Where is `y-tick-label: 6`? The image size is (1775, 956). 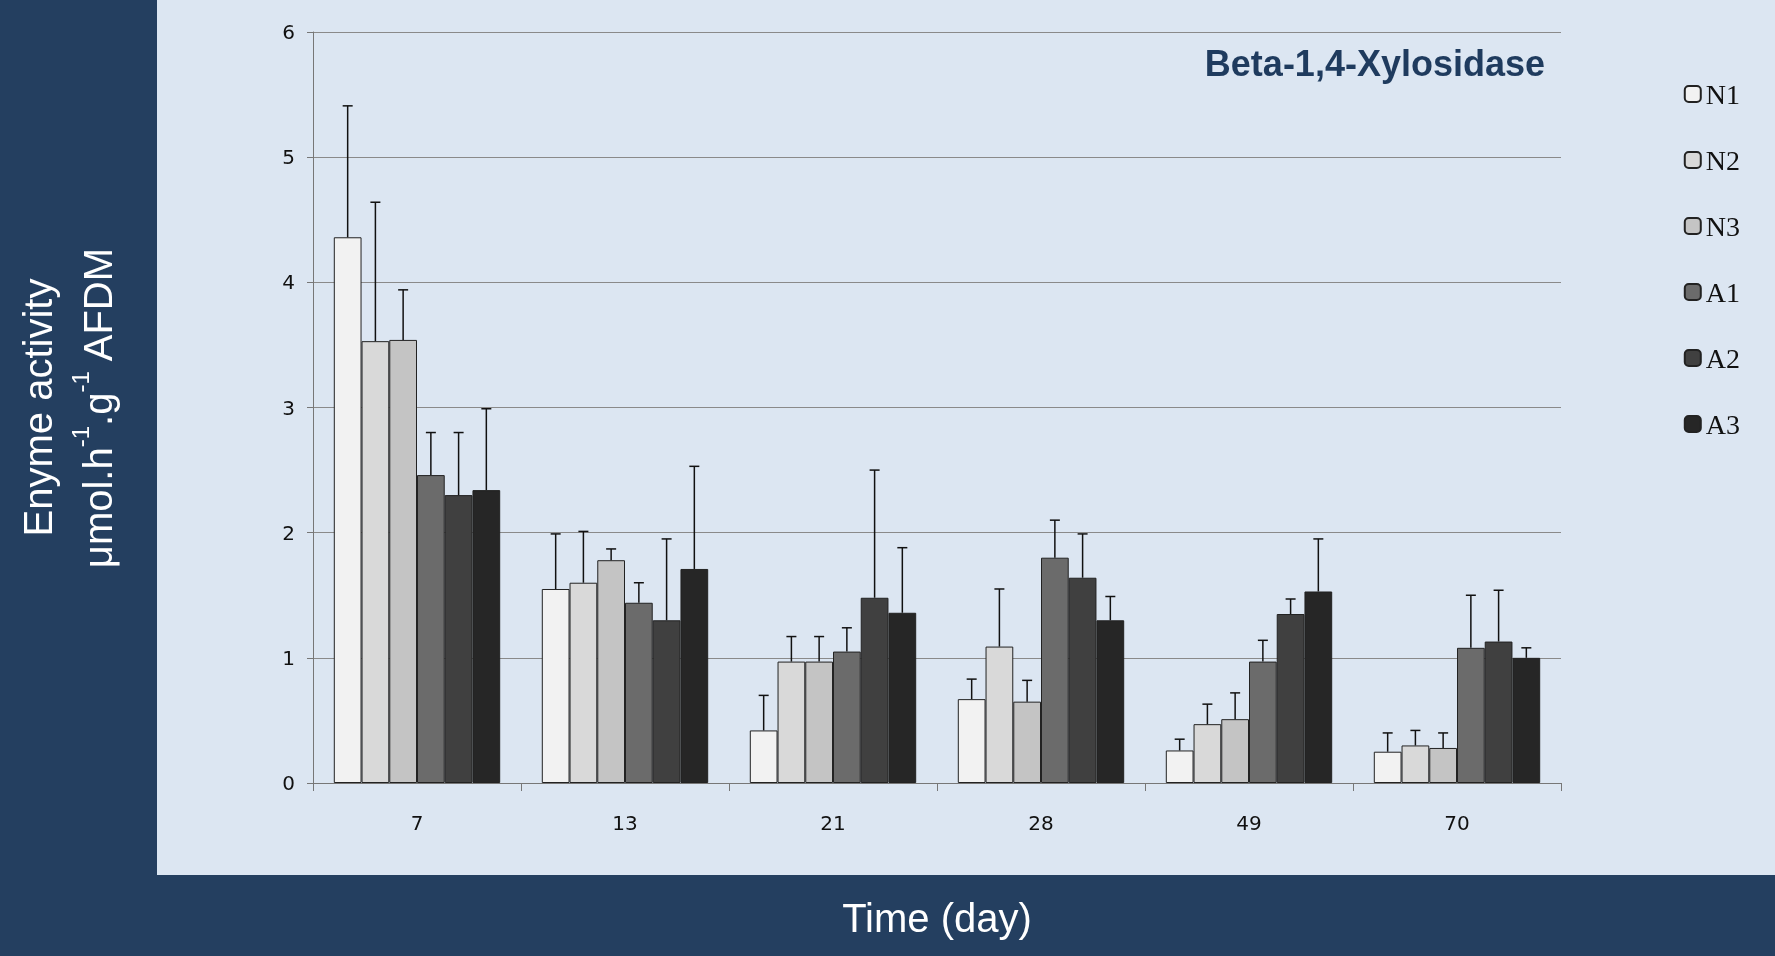
y-tick-label: 6 is located at coordinates (288, 32).